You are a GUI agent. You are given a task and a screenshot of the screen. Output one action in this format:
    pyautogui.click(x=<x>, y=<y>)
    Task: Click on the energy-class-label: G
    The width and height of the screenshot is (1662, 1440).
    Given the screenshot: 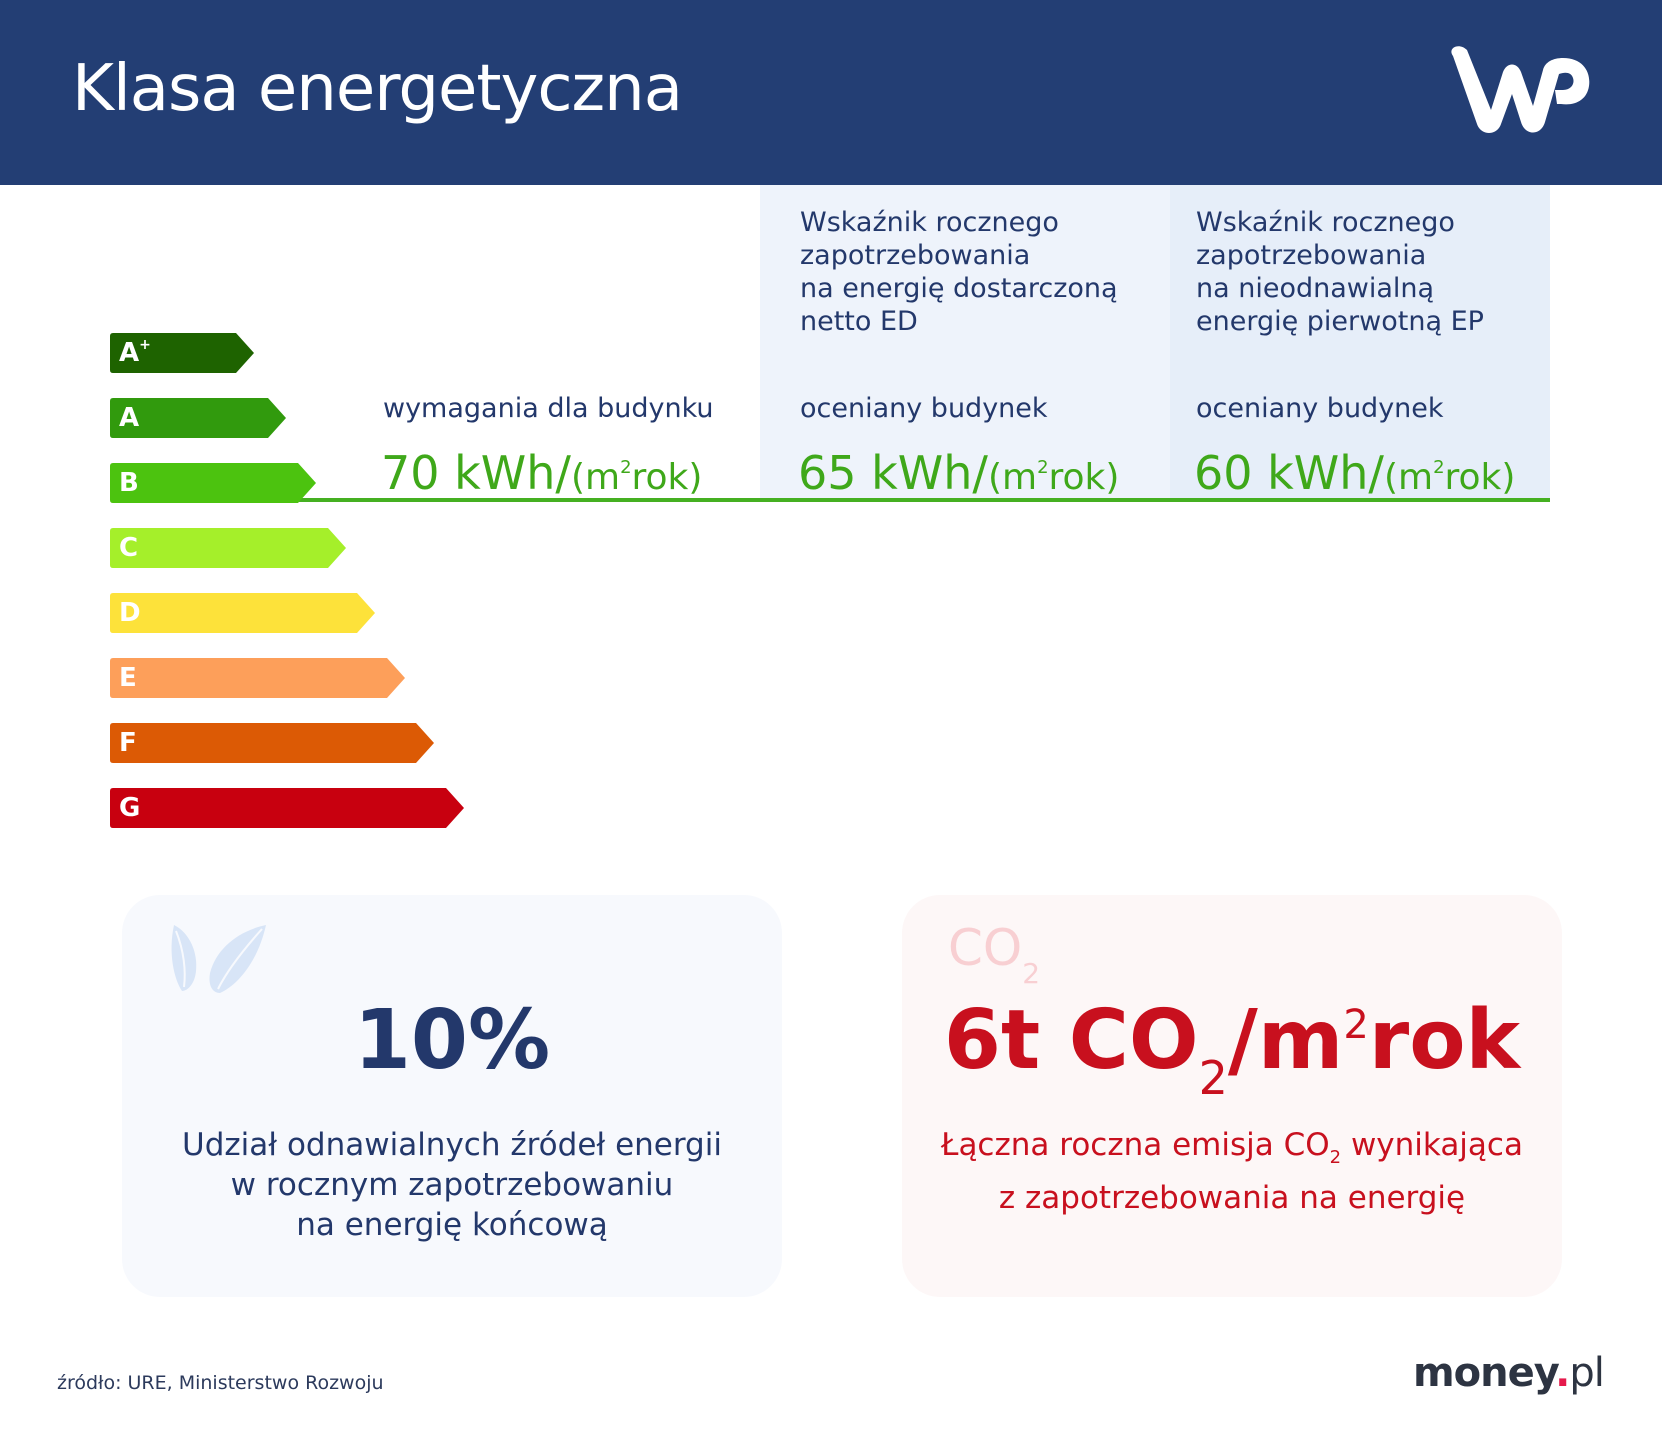 What is the action you would take?
    pyautogui.click(x=129, y=807)
    